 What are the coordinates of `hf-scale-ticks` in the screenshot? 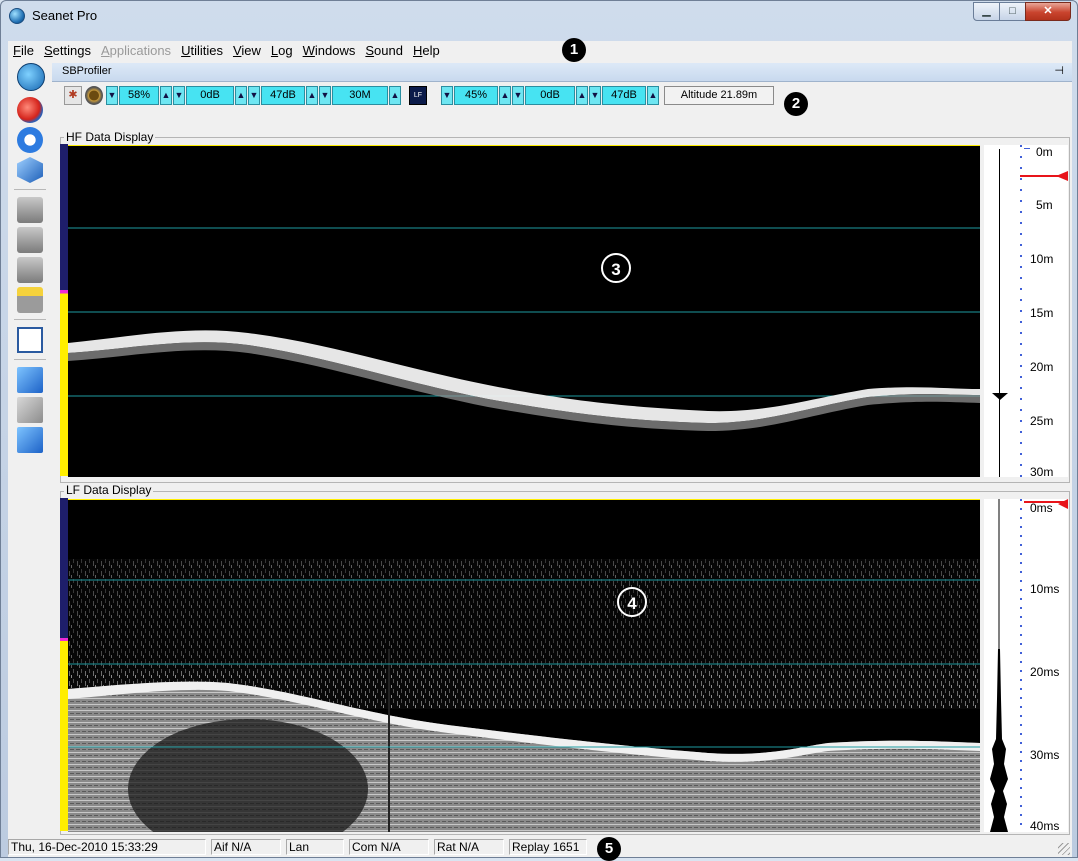 It's located at (1021, 311).